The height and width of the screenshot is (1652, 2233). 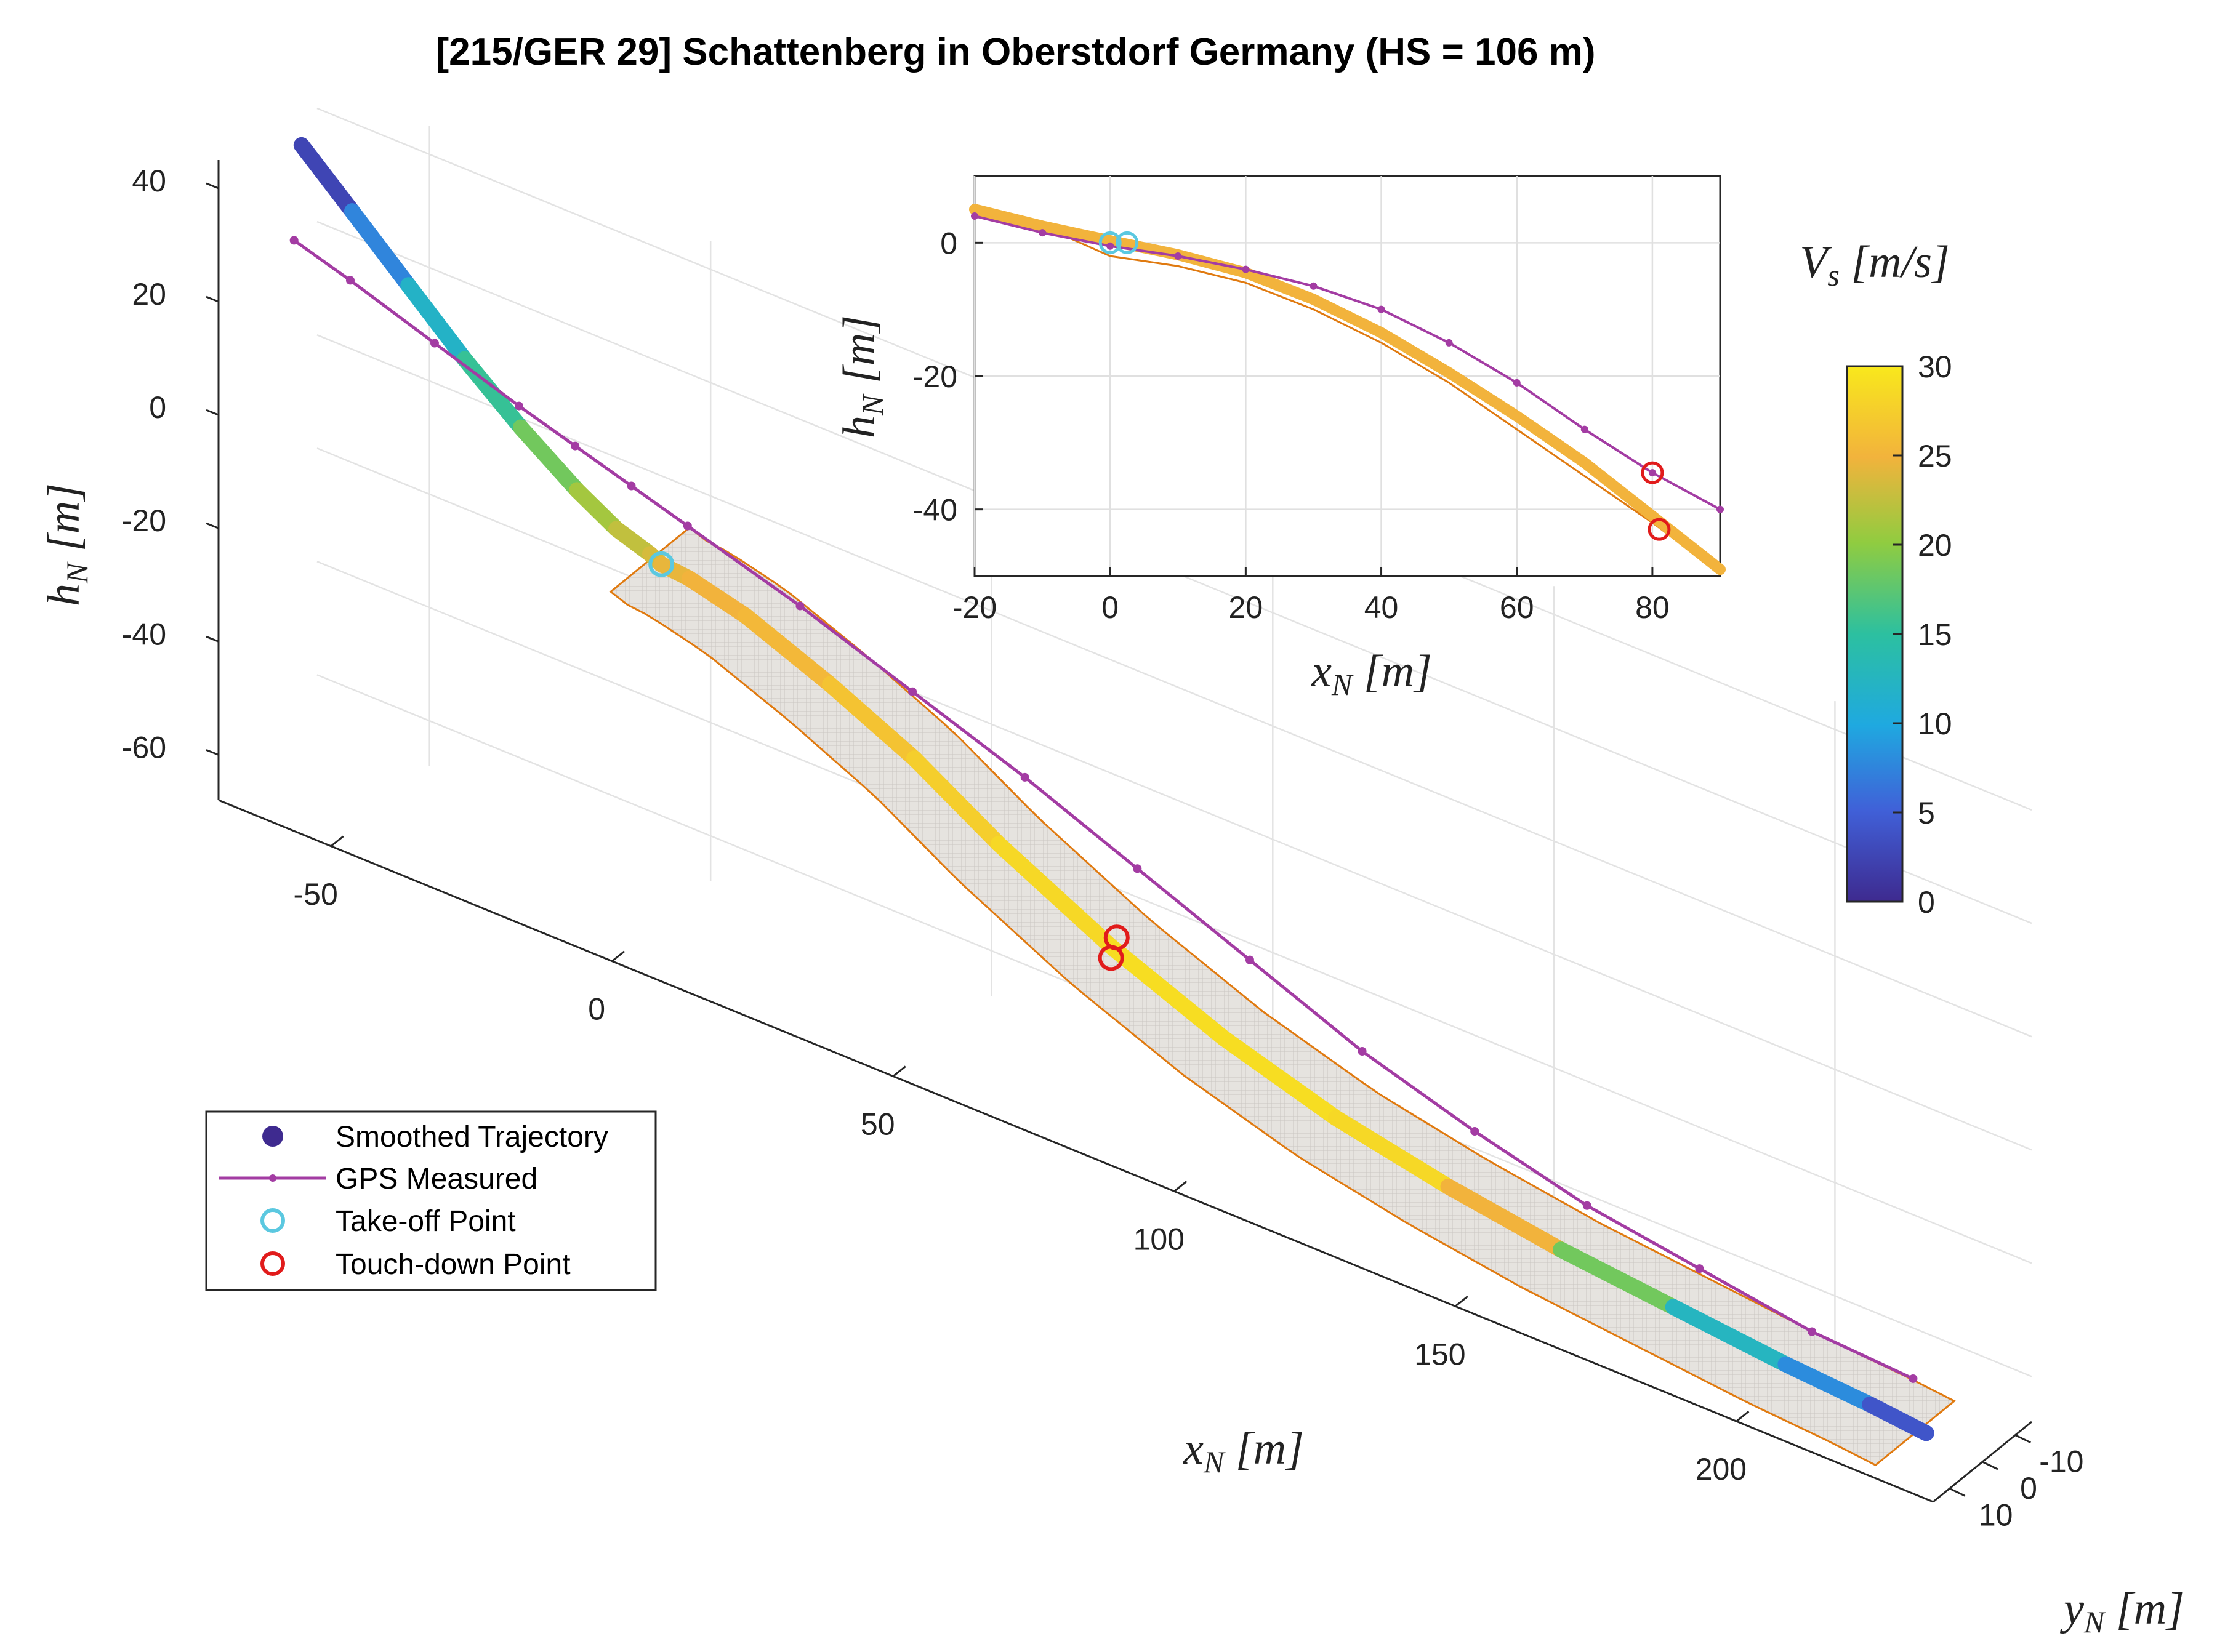 What do you see at coordinates (149, 181) in the screenshot?
I see `z-tick-label-0: 40` at bounding box center [149, 181].